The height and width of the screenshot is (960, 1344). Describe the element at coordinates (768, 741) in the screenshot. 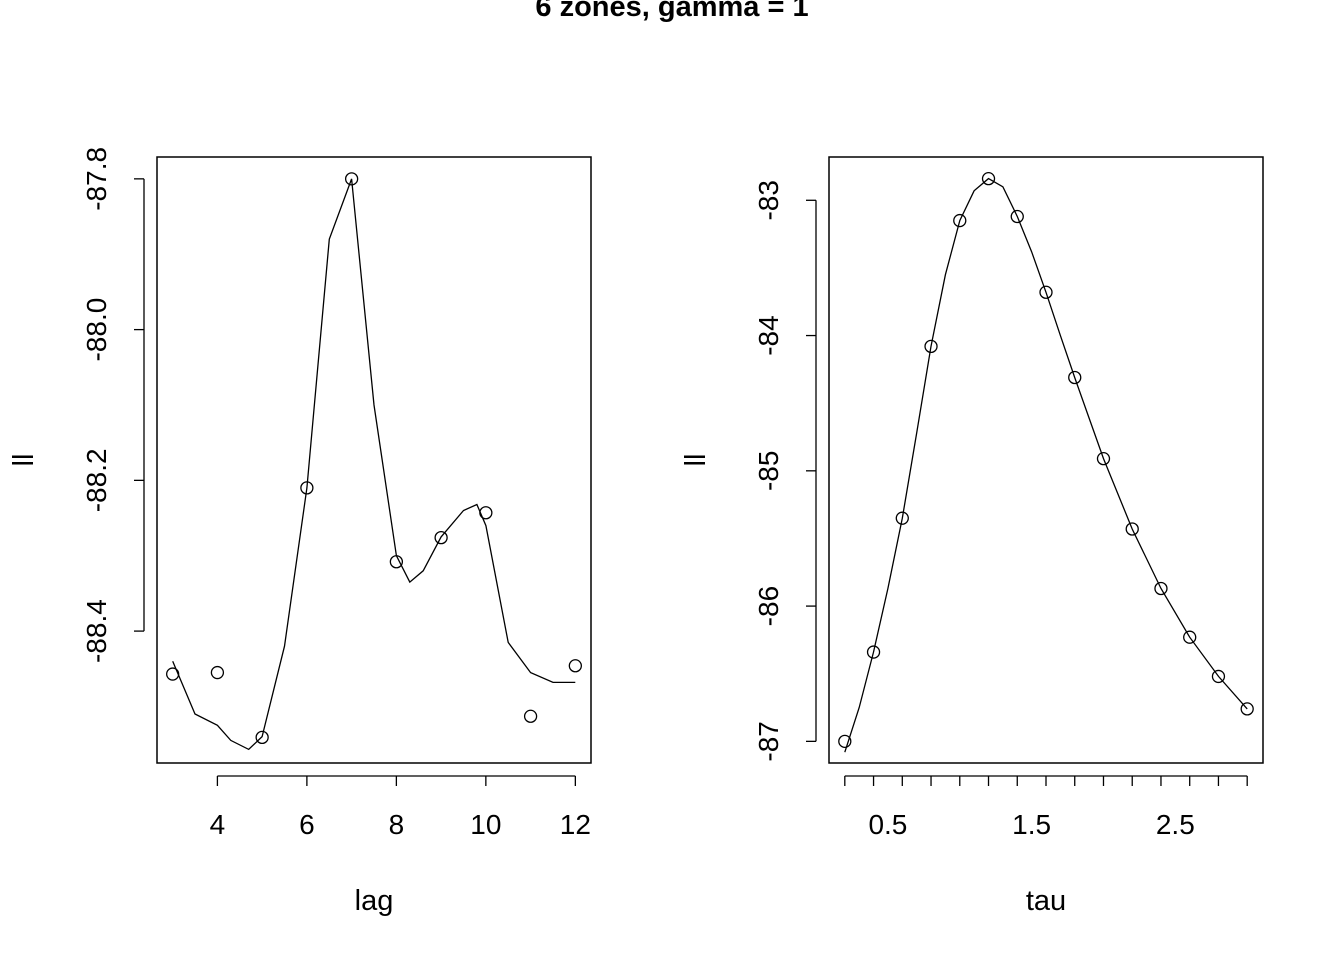

I see `y-tick-label: -87` at that location.